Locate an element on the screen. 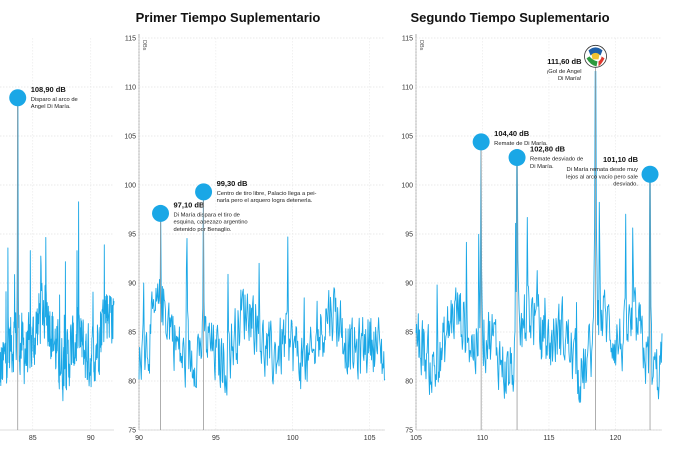 The width and height of the screenshot is (676, 450). chart-title: Primer Tiempo Suplementario is located at coordinates (228, 17).